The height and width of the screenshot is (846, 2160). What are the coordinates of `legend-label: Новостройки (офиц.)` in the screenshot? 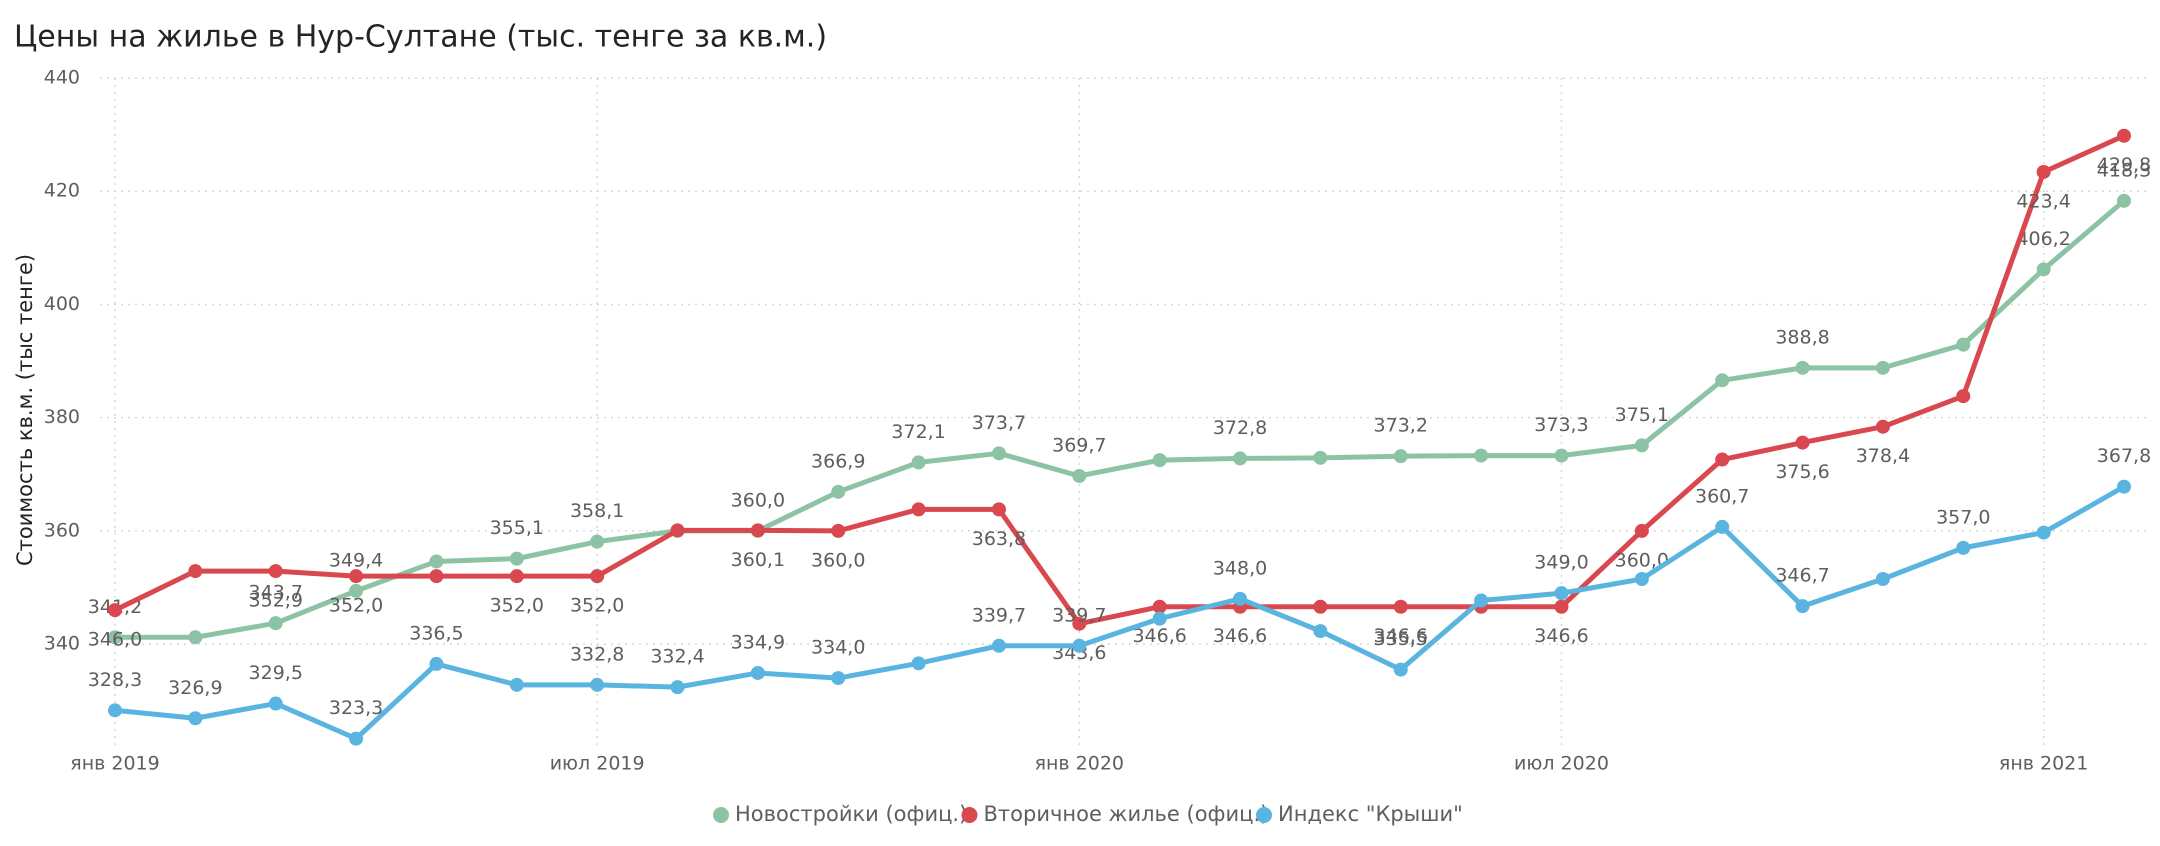 It's located at (851, 814).